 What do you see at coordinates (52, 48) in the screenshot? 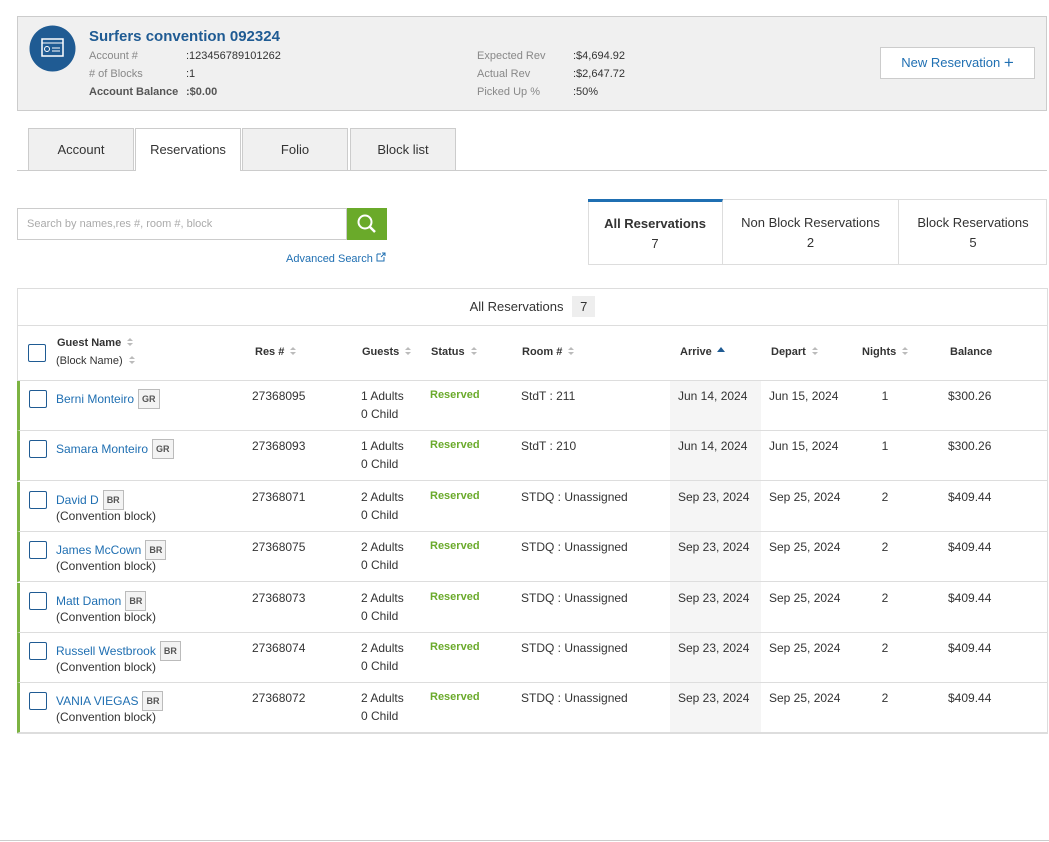
I see `account-icon` at bounding box center [52, 48].